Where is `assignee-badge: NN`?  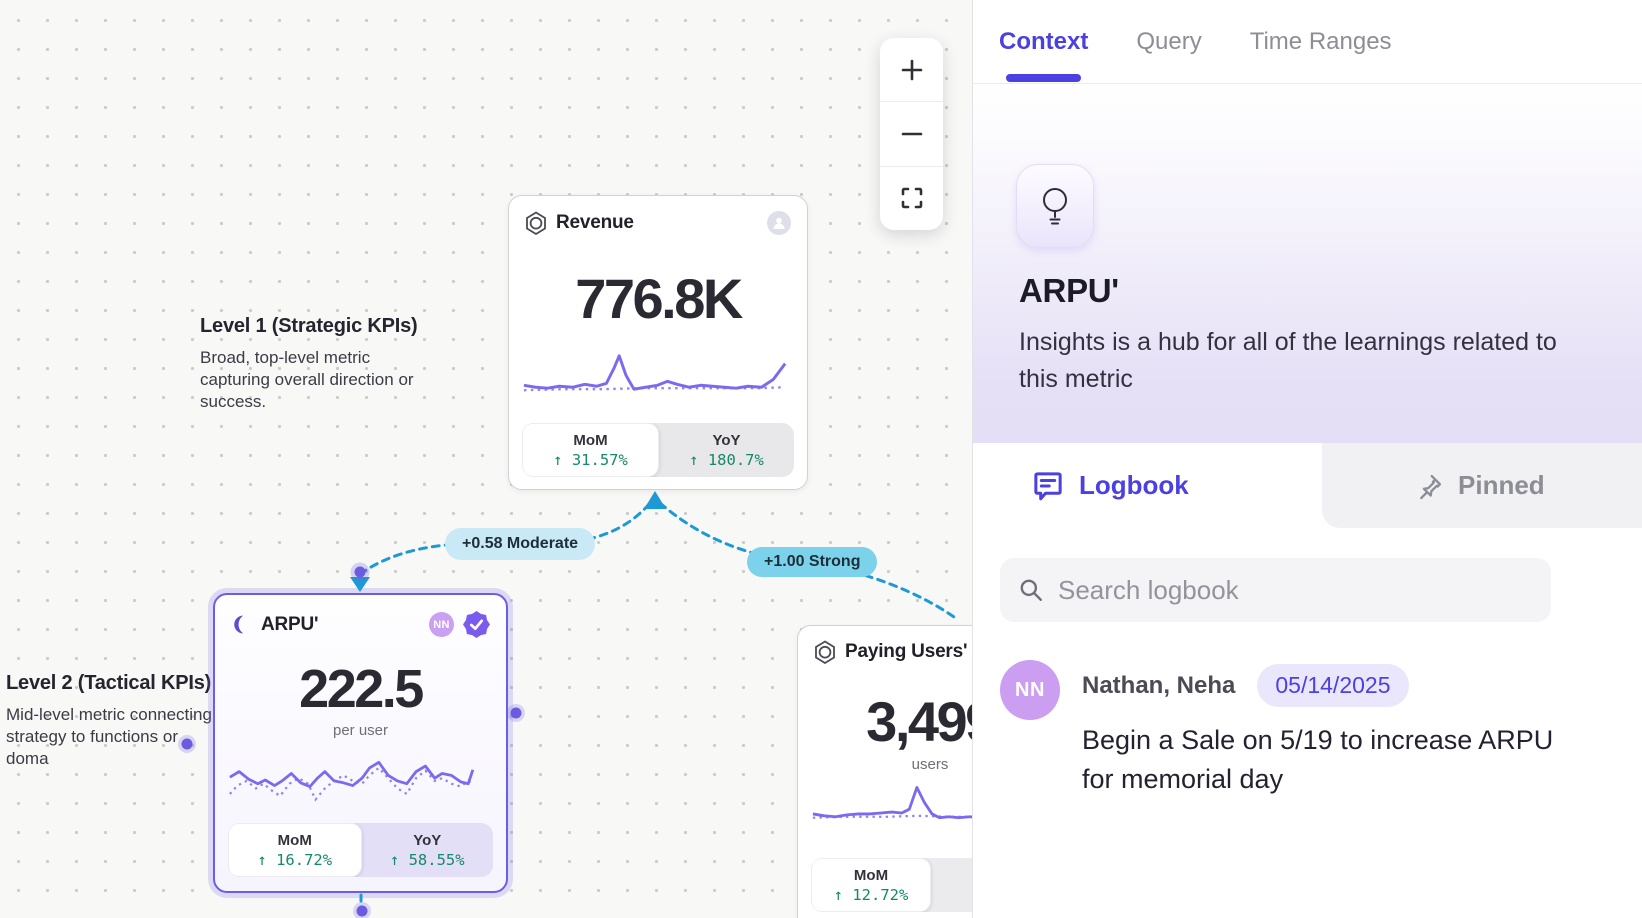 assignee-badge: NN is located at coordinates (441, 624).